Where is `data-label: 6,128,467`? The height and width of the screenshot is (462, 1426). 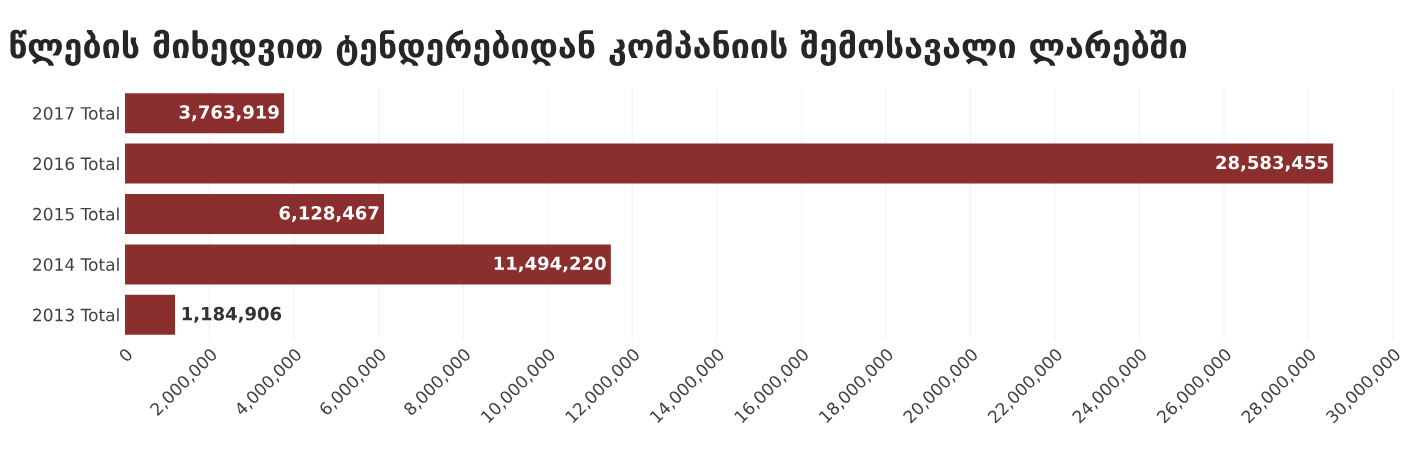
data-label: 6,128,467 is located at coordinates (329, 214).